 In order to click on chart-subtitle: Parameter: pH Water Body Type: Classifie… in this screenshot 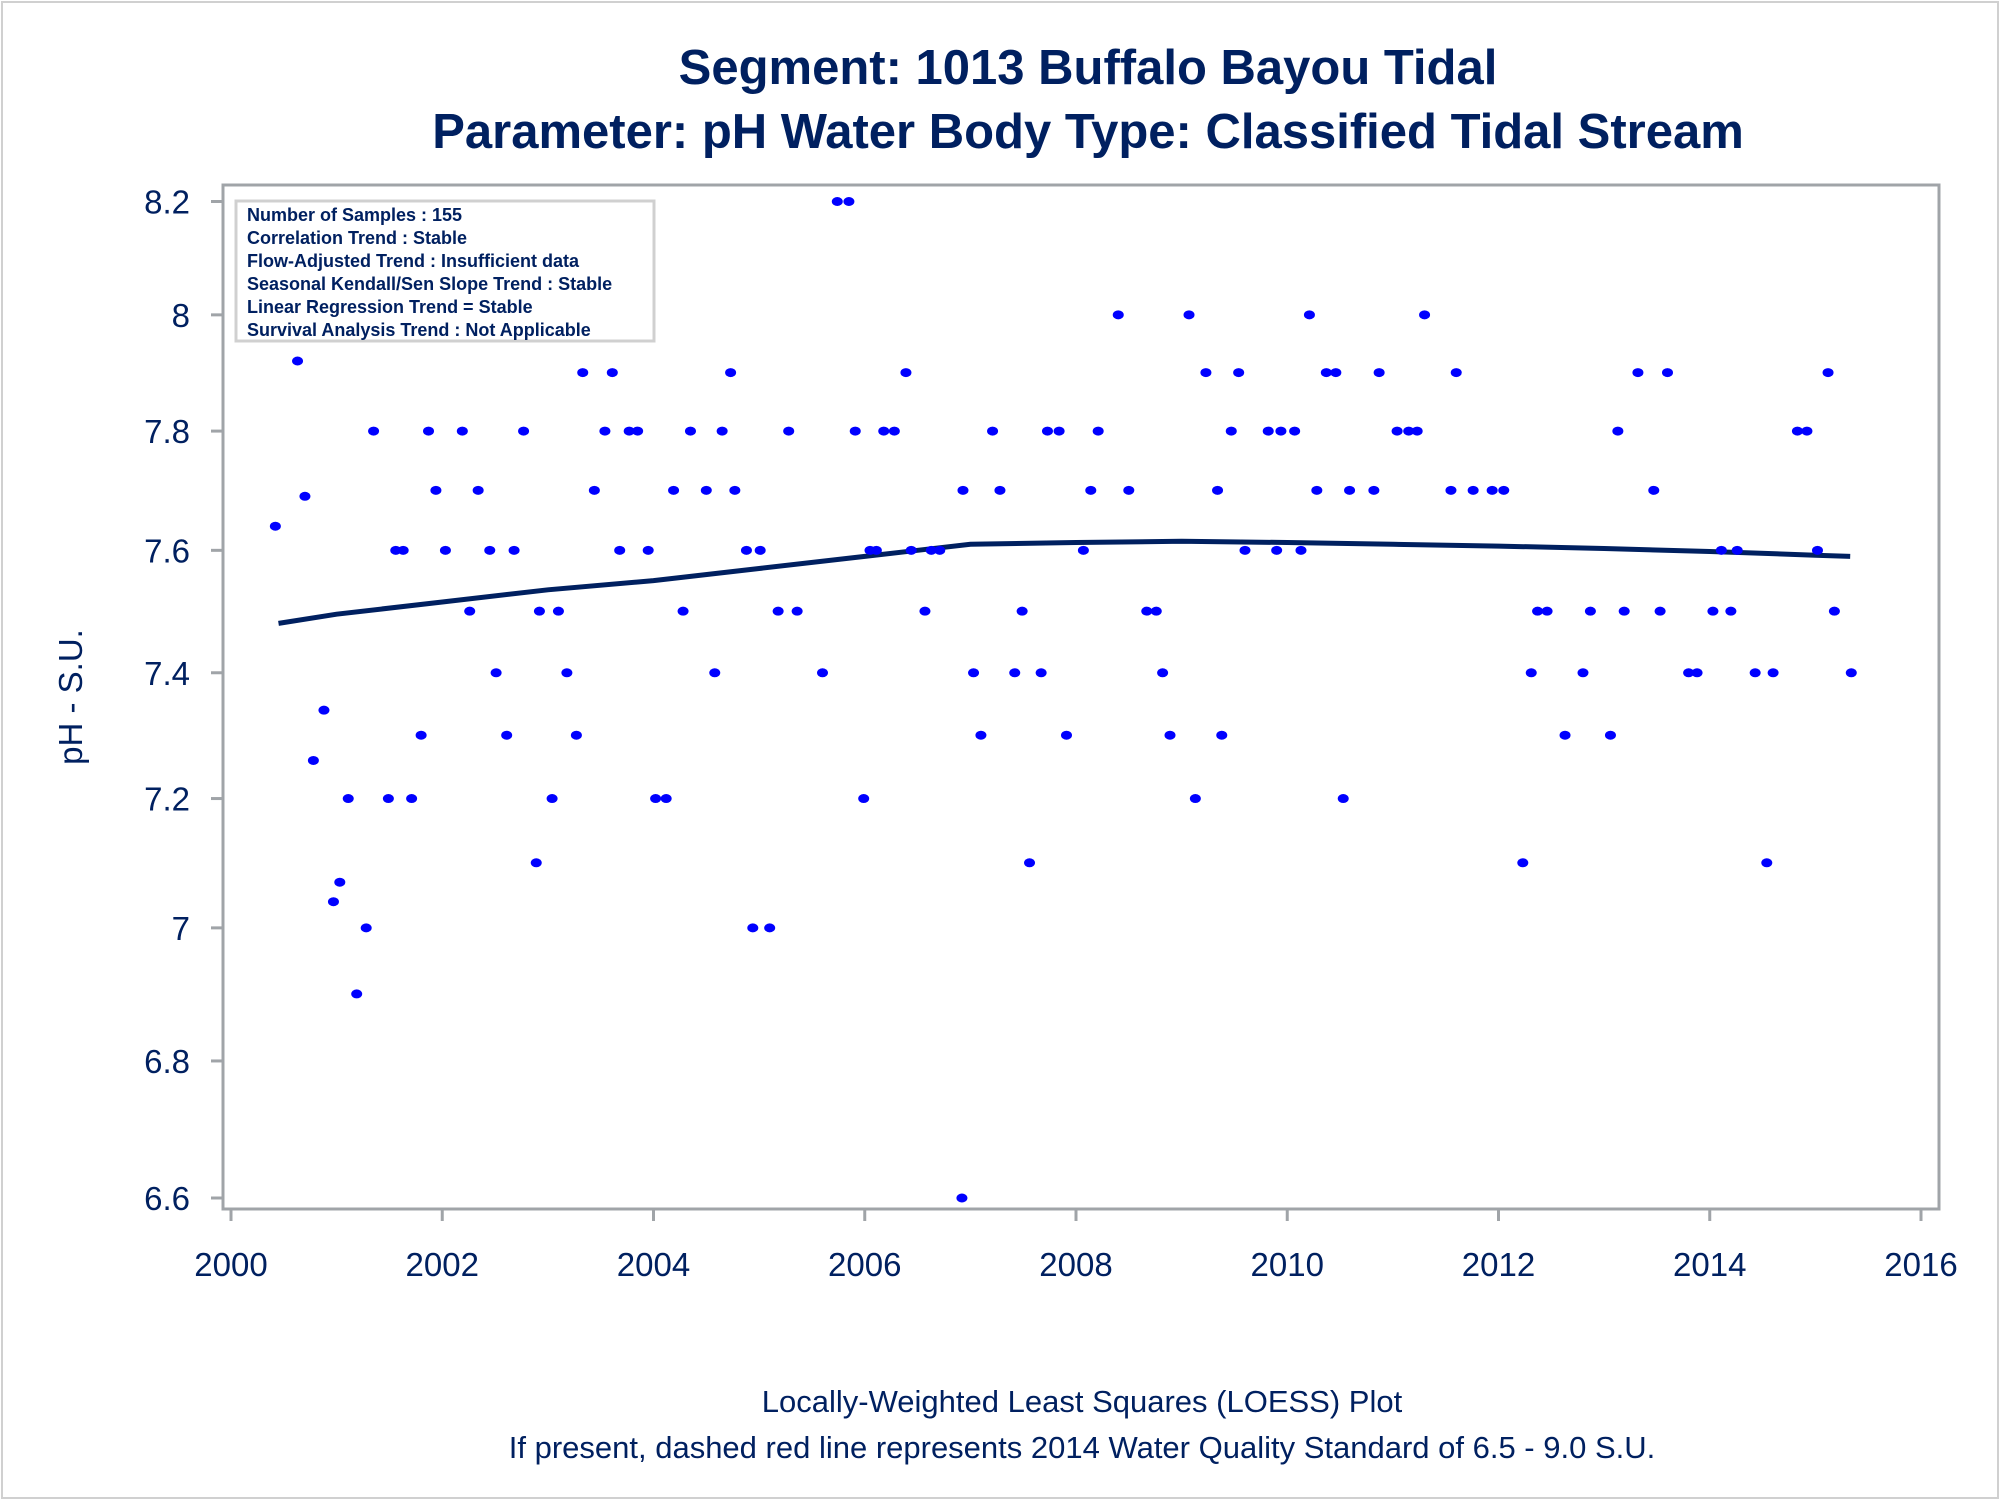, I will do `click(1088, 132)`.